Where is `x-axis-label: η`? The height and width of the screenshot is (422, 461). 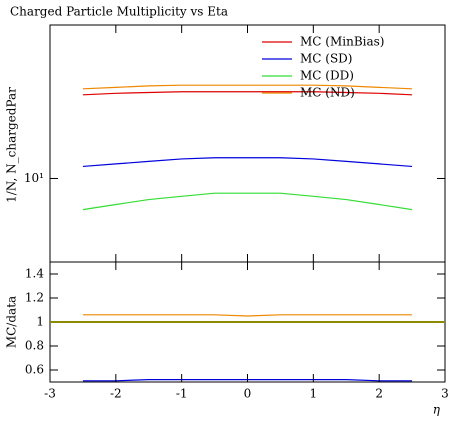
x-axis-label: η is located at coordinates (437, 410).